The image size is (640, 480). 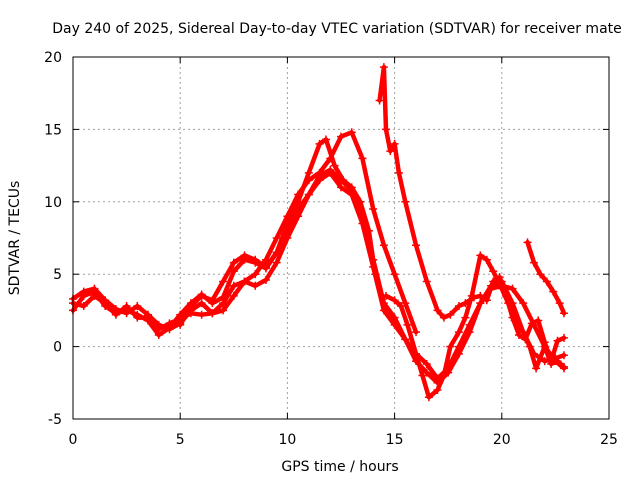 What do you see at coordinates (180, 440) in the screenshot?
I see `x-tick-label: 5` at bounding box center [180, 440].